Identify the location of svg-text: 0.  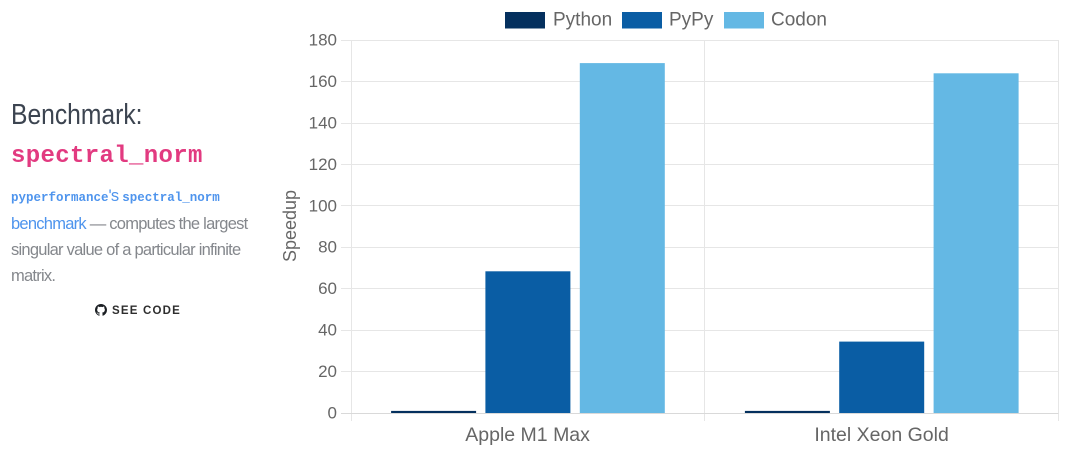
(332, 413).